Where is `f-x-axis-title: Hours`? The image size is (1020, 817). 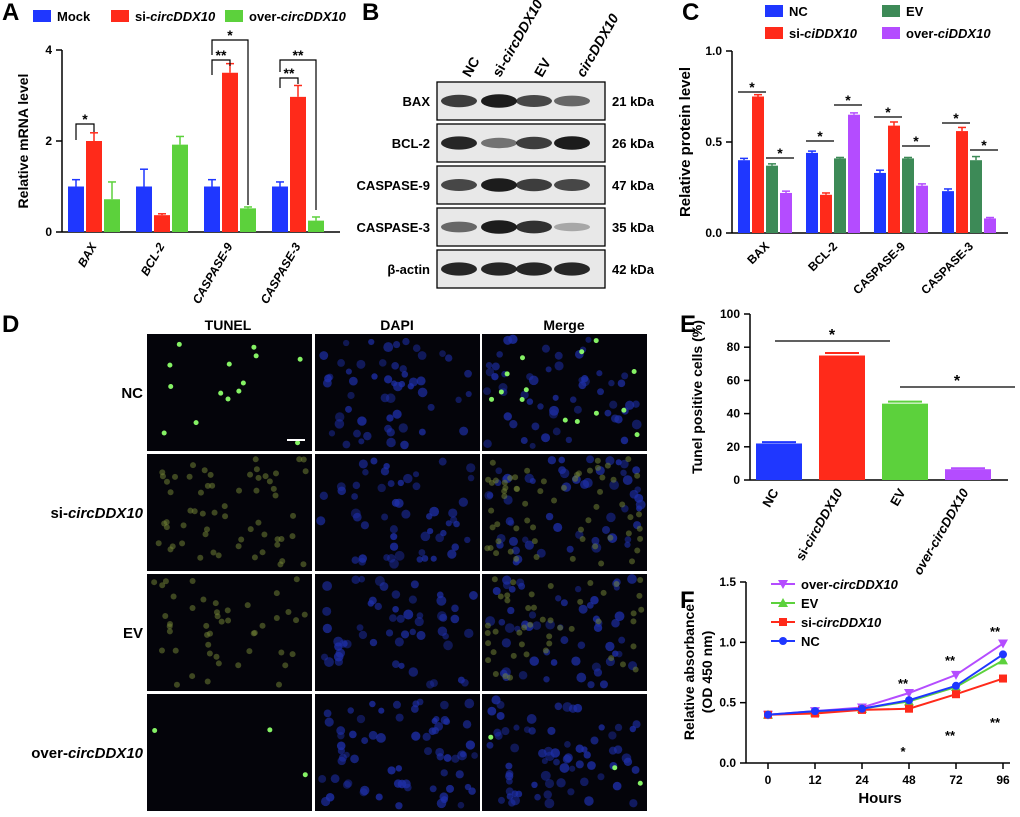
f-x-axis-title: Hours is located at coordinates (879, 798).